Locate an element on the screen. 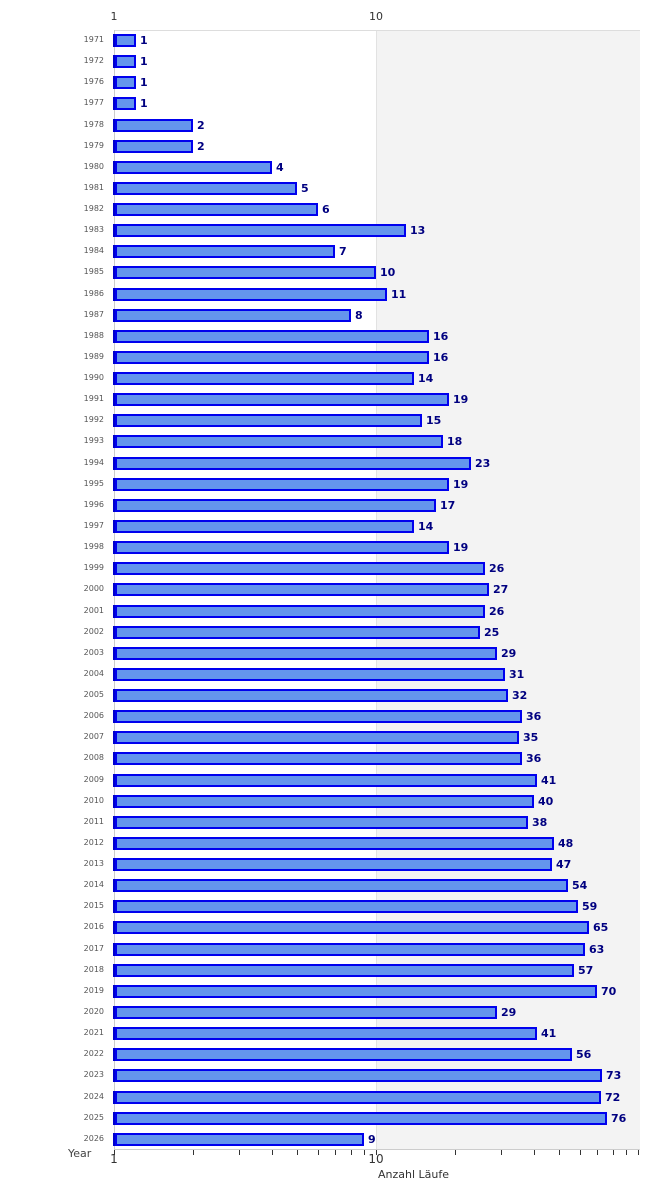  bar-row: 2000 27 is located at coordinates (325, 589).